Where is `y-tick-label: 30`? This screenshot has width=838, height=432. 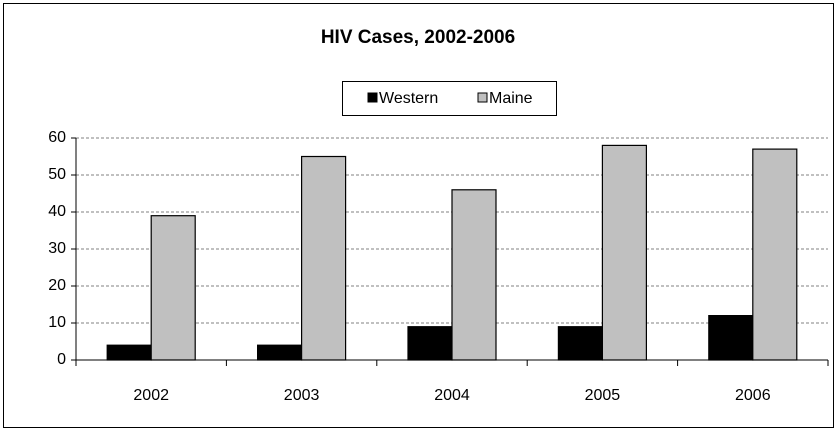
y-tick-label: 30 is located at coordinates (57, 248).